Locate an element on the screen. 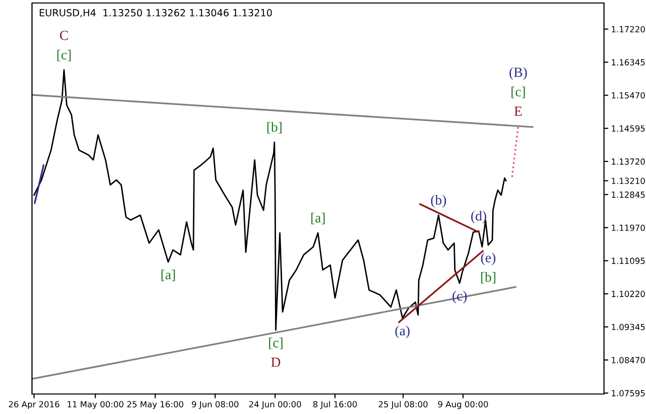 The width and height of the screenshot is (646, 414). annotation: D is located at coordinates (275, 362).